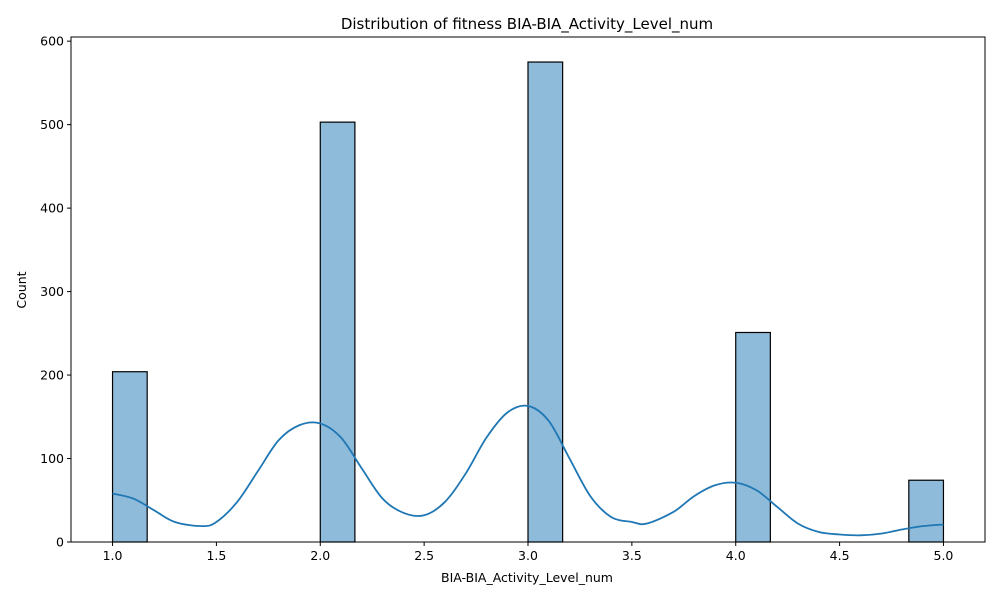 Image resolution: width=1000 pixels, height=600 pixels. What do you see at coordinates (320, 555) in the screenshot?
I see `x-tick-label: 2.0` at bounding box center [320, 555].